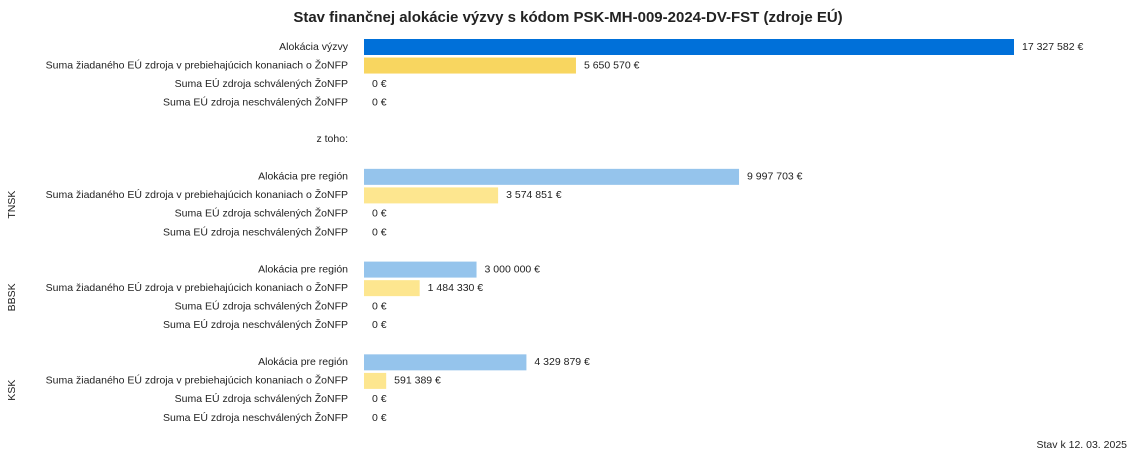 This screenshot has width=1137, height=456. What do you see at coordinates (12, 390) in the screenshot?
I see `group-label: KSK` at bounding box center [12, 390].